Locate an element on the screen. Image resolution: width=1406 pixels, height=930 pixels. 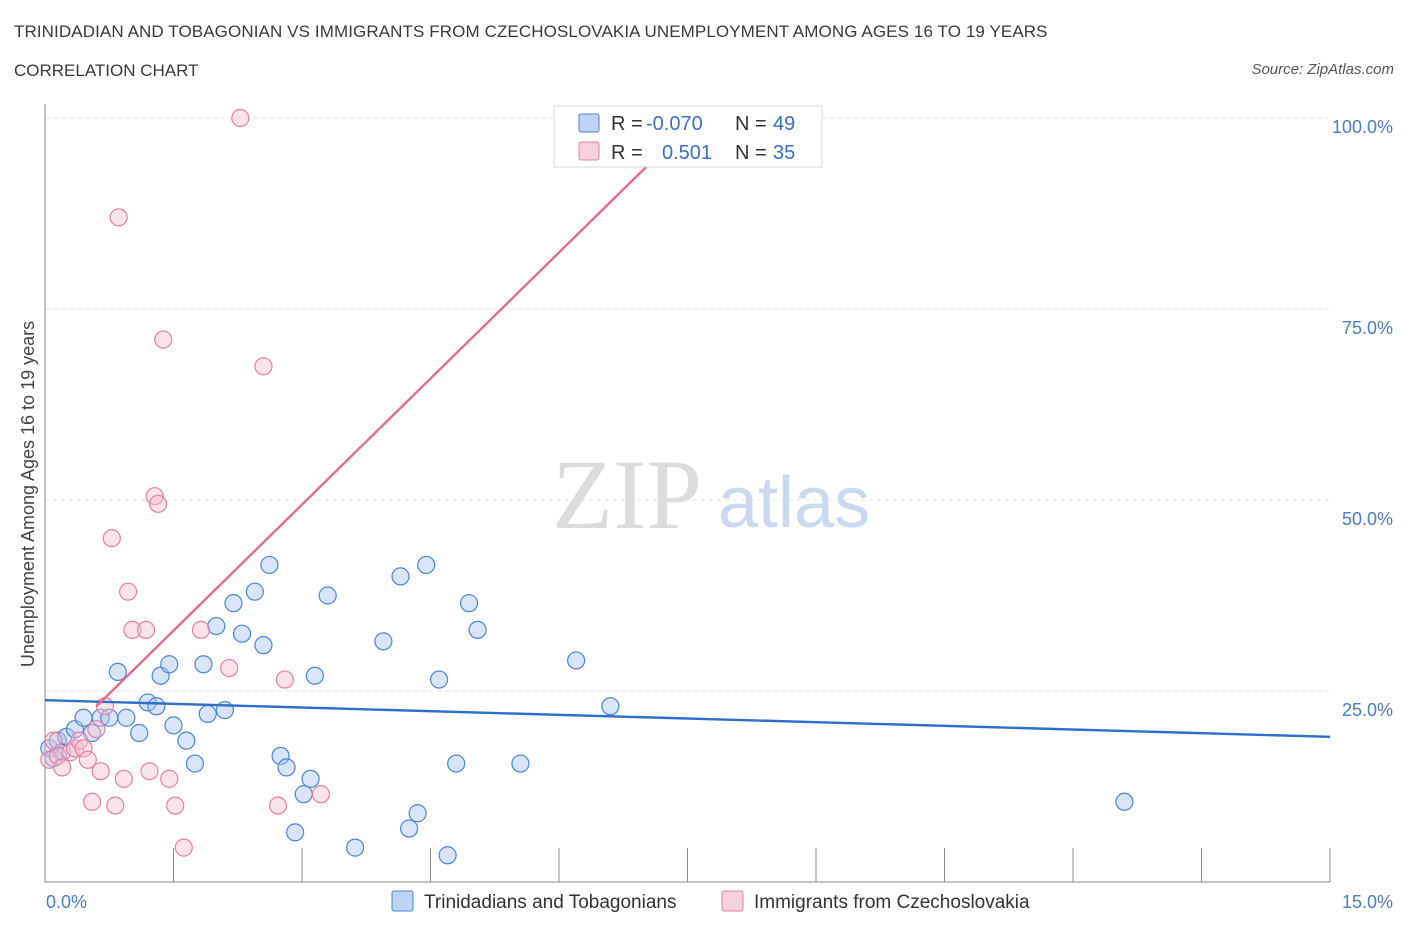
x-tick-label-min: 0.0% is located at coordinates (66, 902).